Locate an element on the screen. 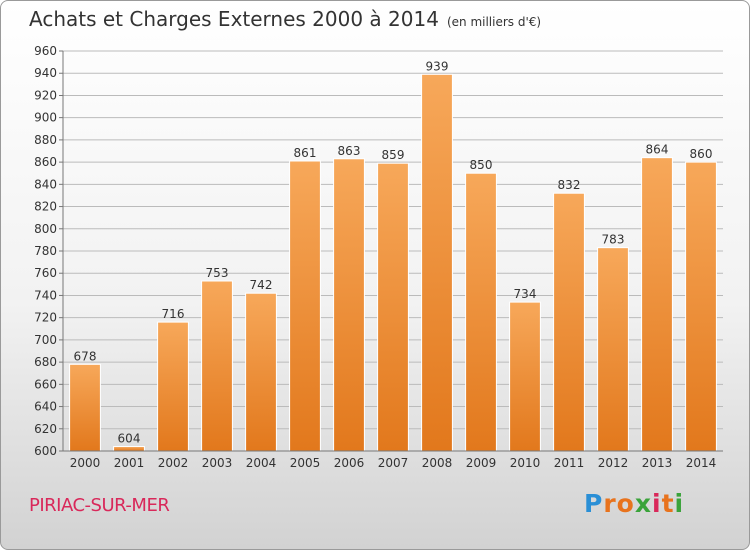 This screenshot has height=550, width=750. y-tick-label: 660 is located at coordinates (45, 384).